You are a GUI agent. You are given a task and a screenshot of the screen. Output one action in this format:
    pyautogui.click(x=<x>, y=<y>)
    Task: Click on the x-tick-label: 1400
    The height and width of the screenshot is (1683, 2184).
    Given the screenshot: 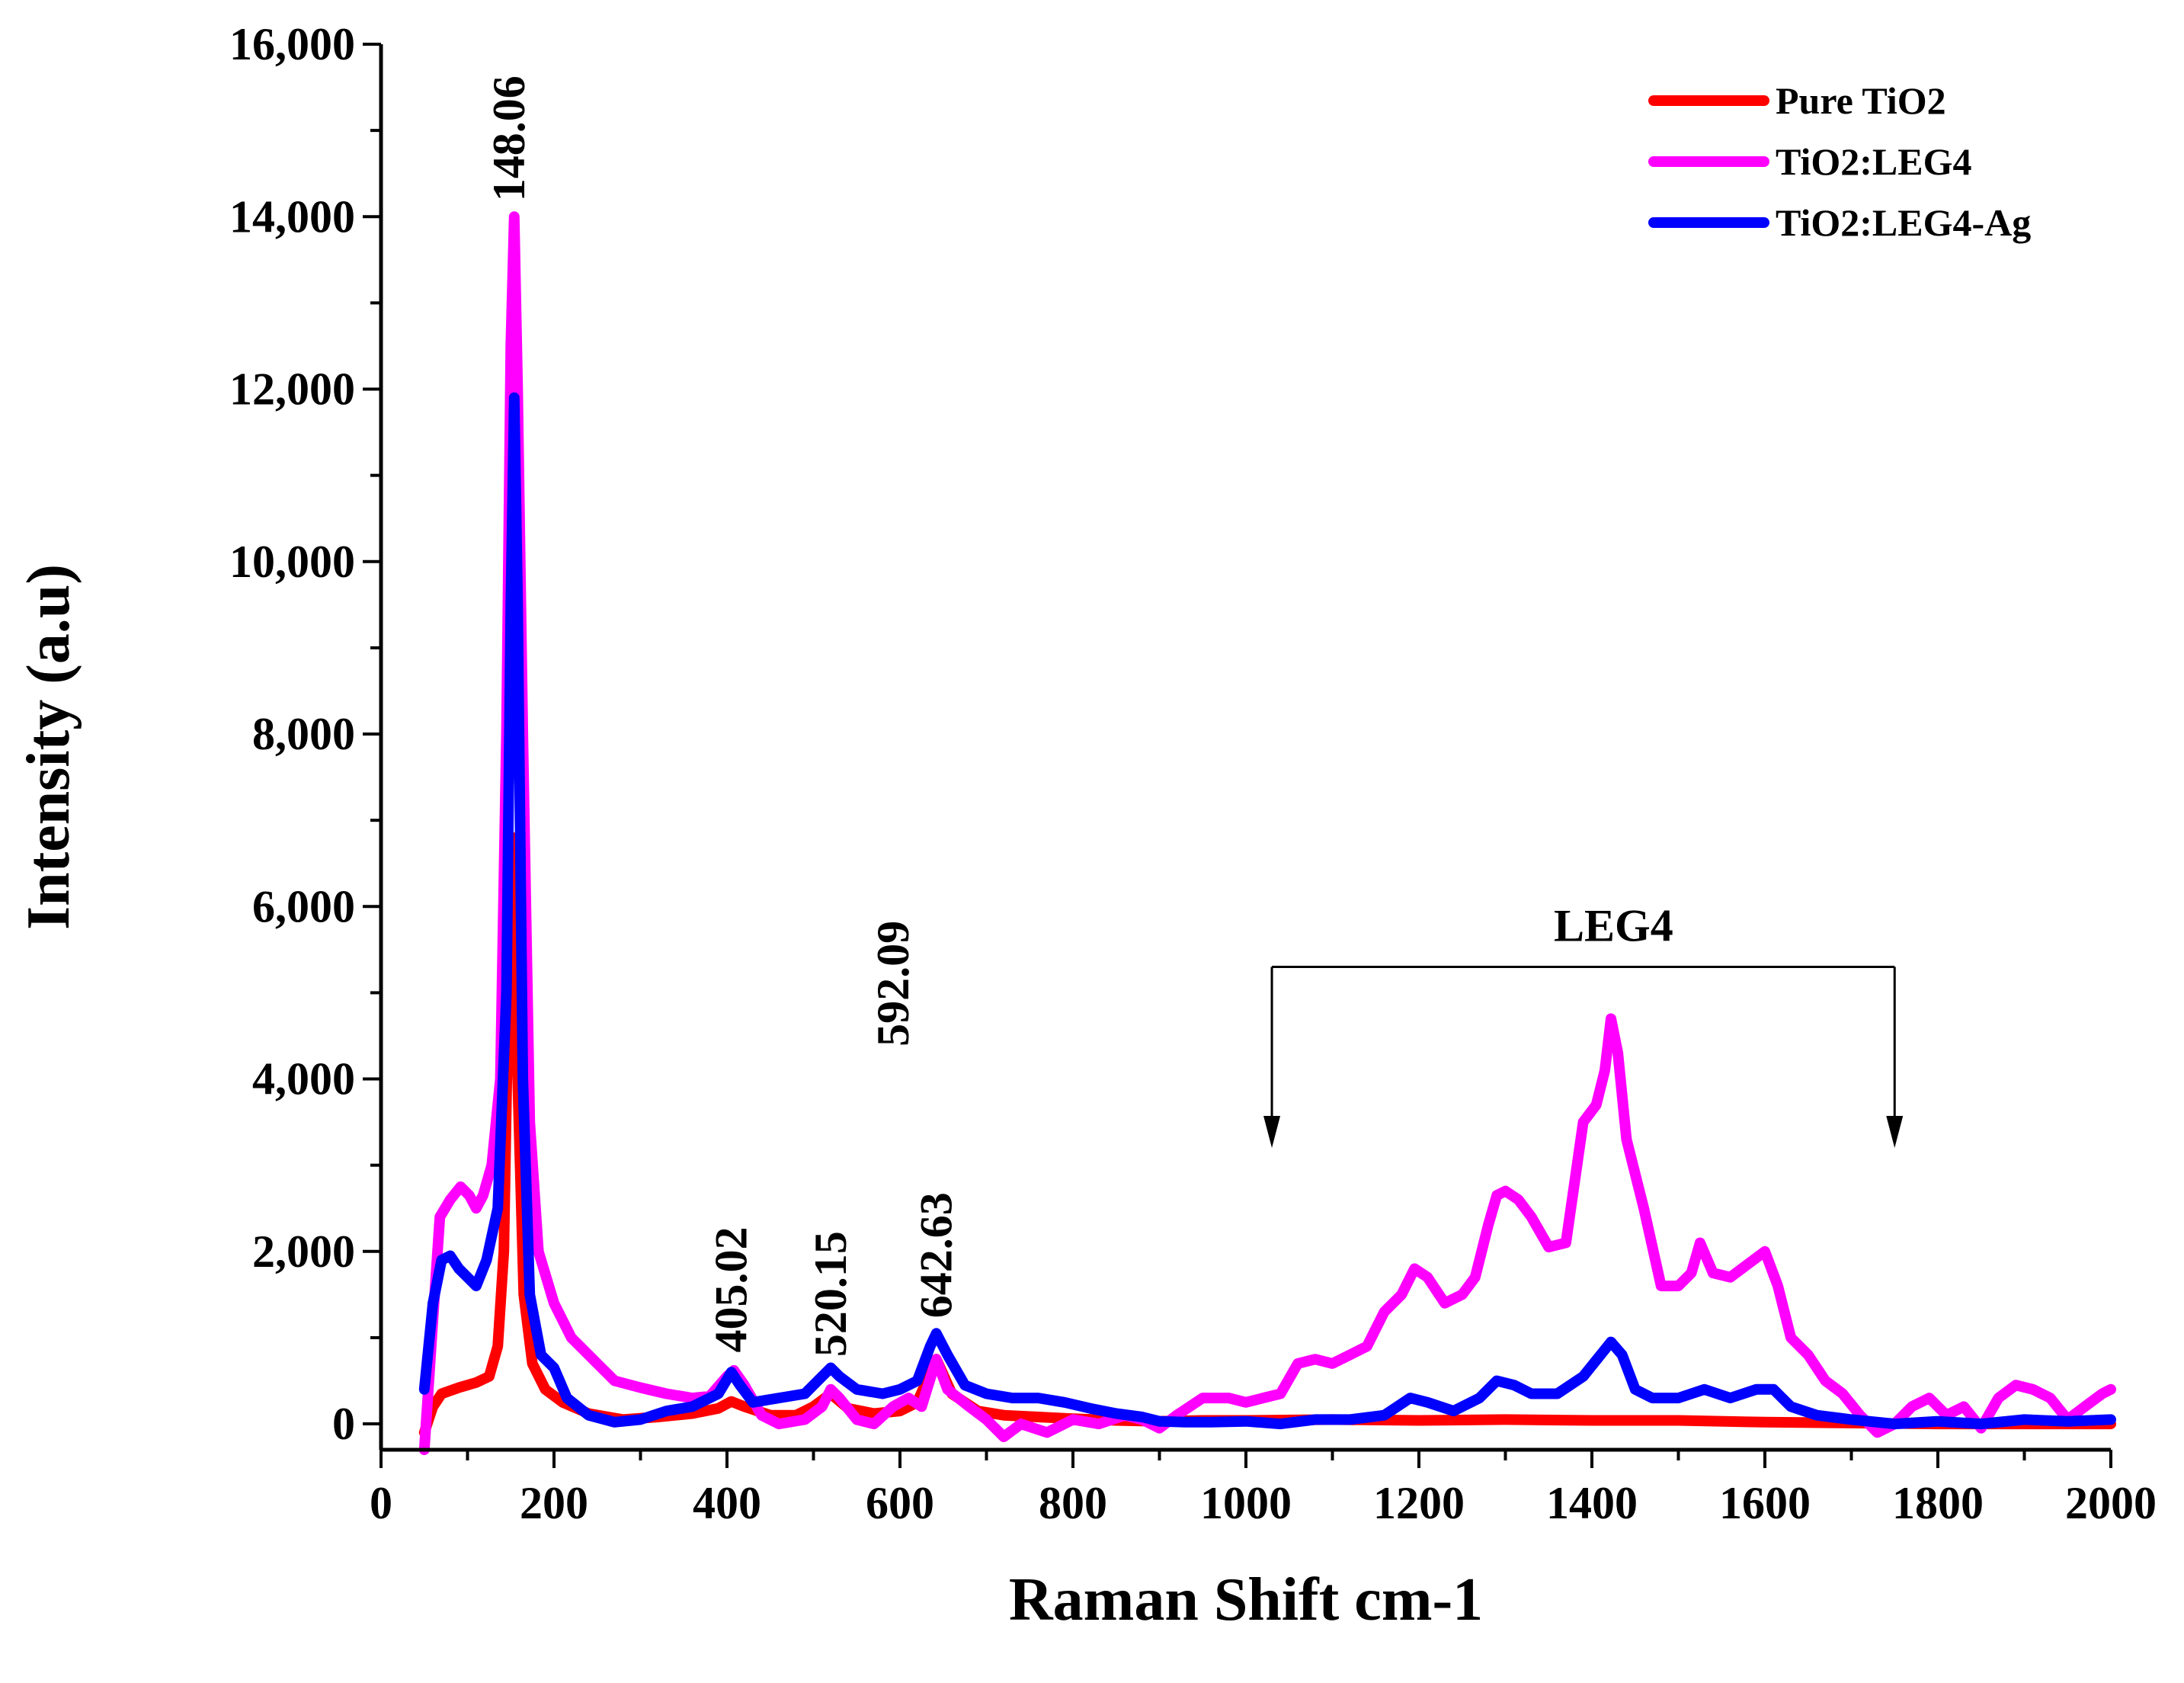 What is the action you would take?
    pyautogui.click(x=1592, y=1503)
    